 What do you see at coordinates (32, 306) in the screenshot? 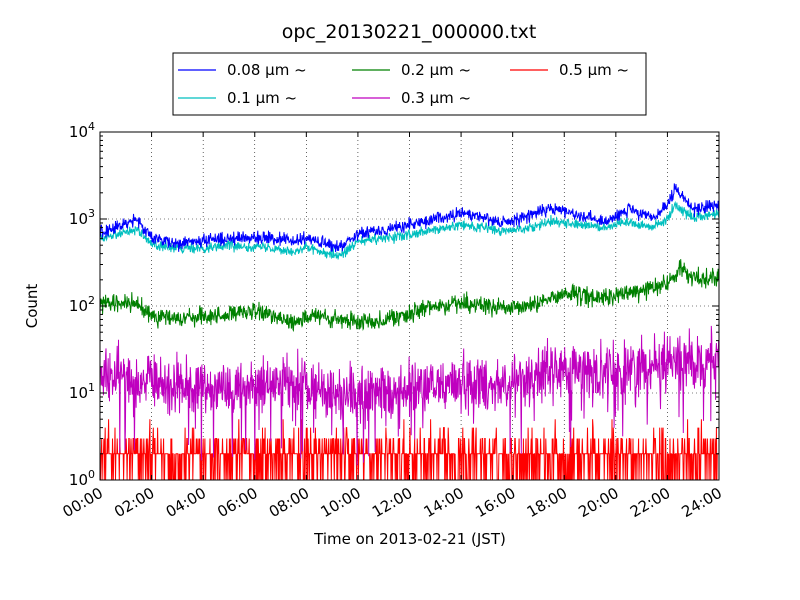
I see `y-axis-label: Count` at bounding box center [32, 306].